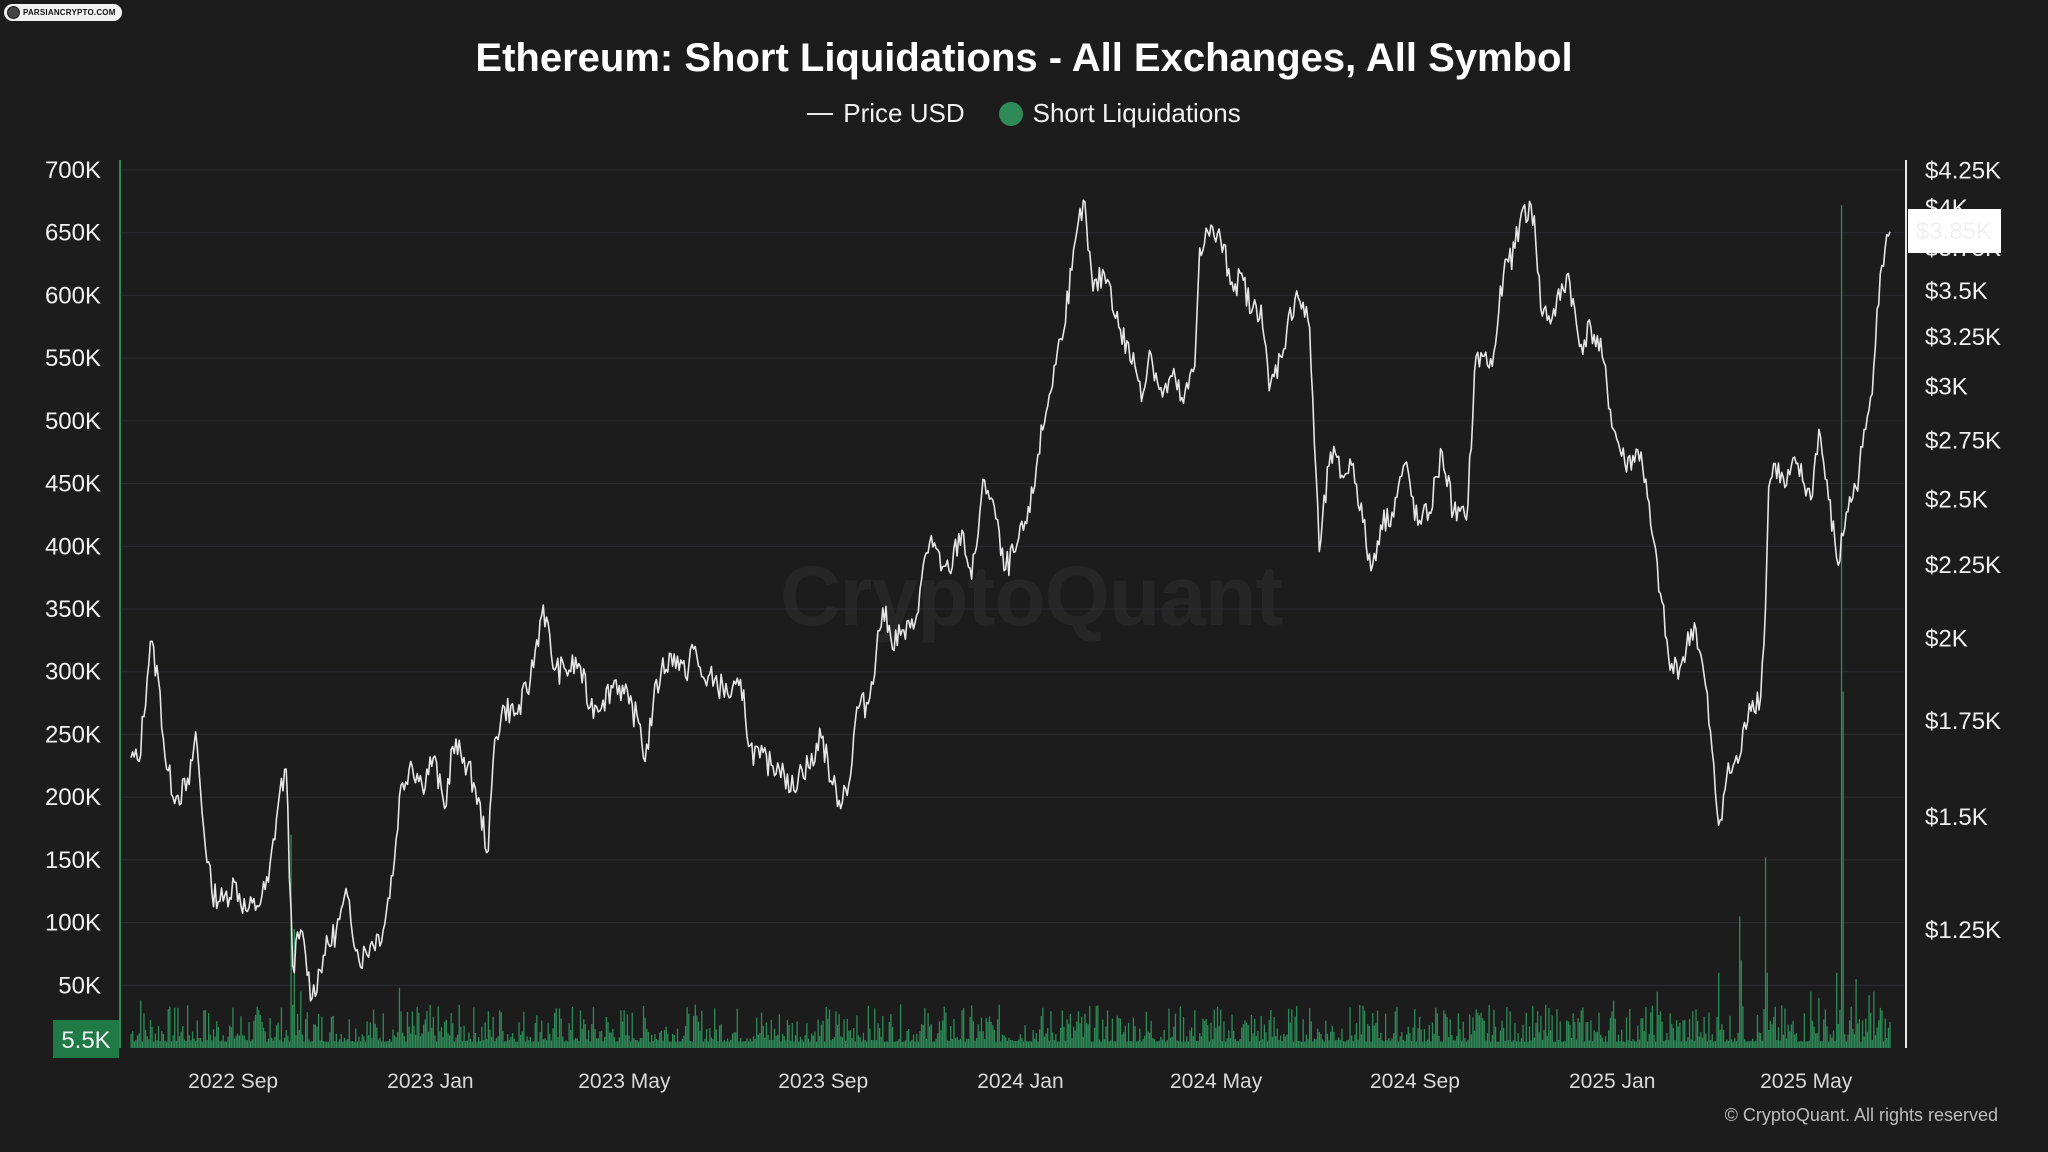 This screenshot has height=1152, width=2048. What do you see at coordinates (886, 113) in the screenshot?
I see `legend-item-price: Price USD` at bounding box center [886, 113].